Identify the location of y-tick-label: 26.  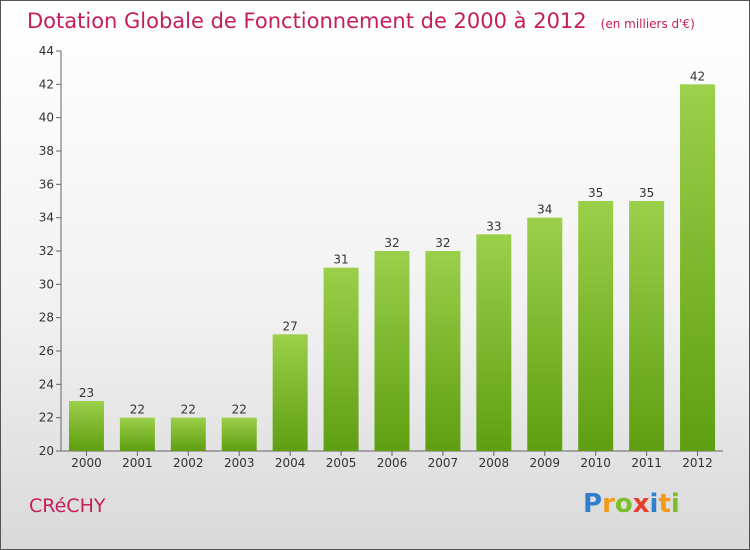
(46, 351).